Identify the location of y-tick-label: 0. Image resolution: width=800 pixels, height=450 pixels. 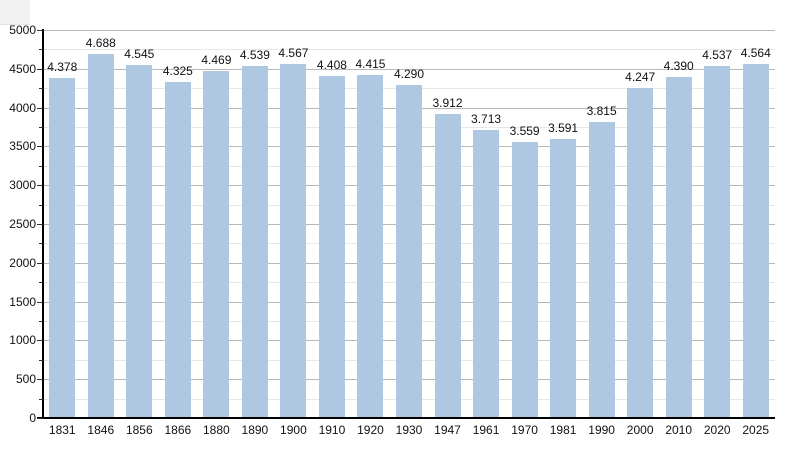
(32, 418).